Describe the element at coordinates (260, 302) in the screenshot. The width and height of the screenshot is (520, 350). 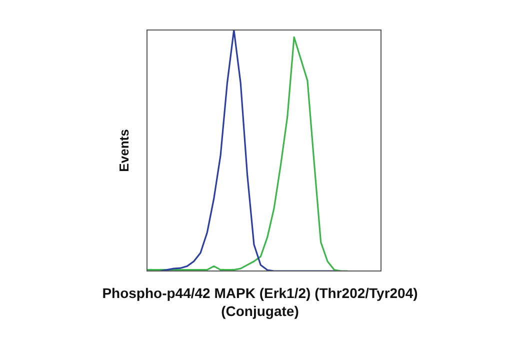
I see `x-axis-title: Phospho-p44/42 MAPK (Erk1/2) (Thr202/Tyr204) (Conjugate)` at that location.